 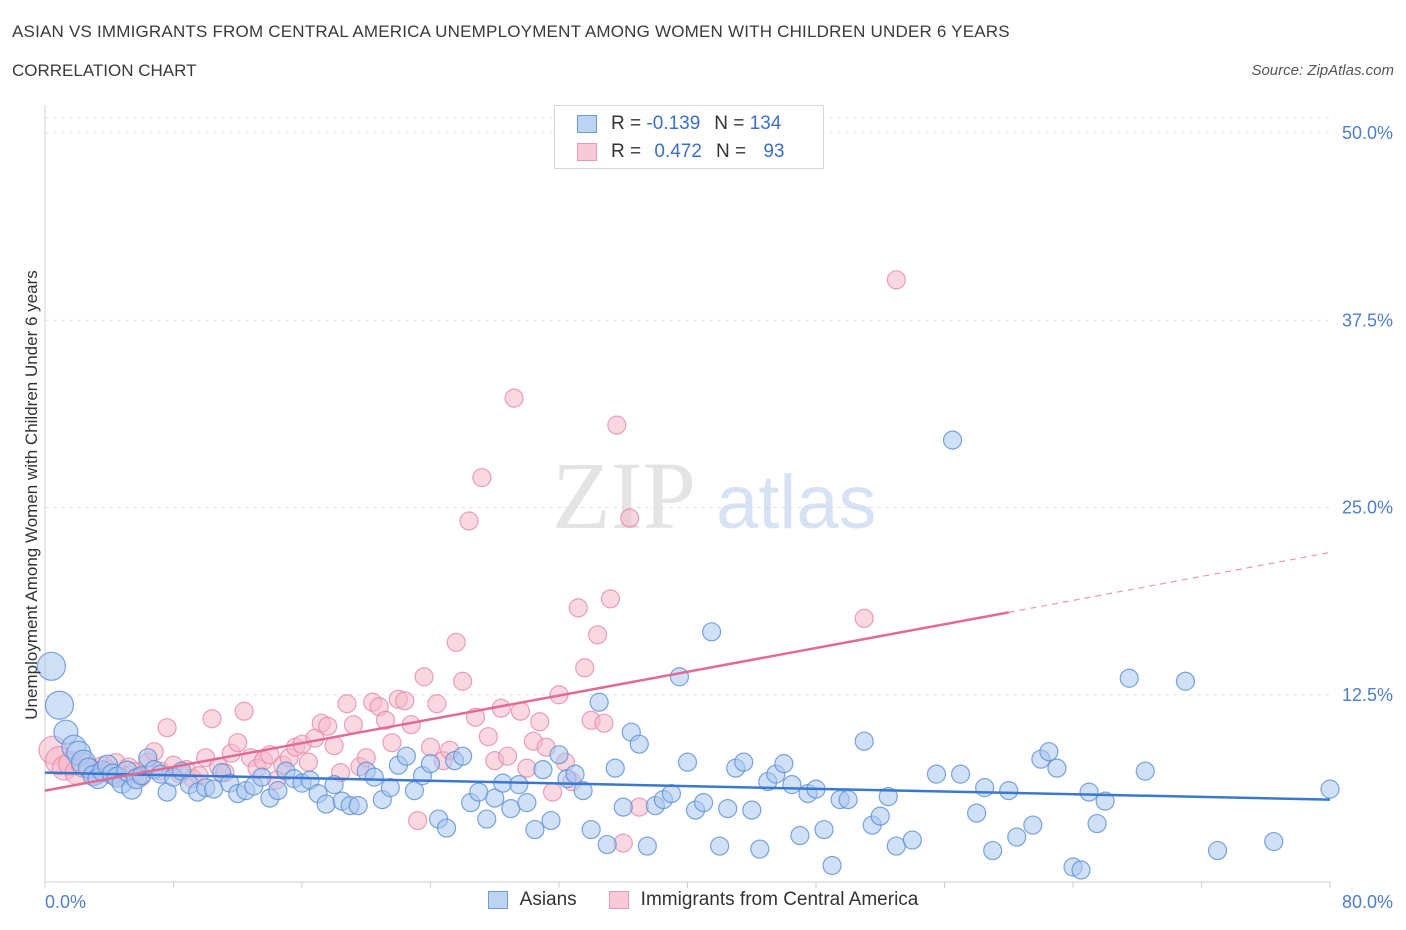 I want to click on bottom-legend: Asians Immigrants from Central America, so click(x=703, y=900).